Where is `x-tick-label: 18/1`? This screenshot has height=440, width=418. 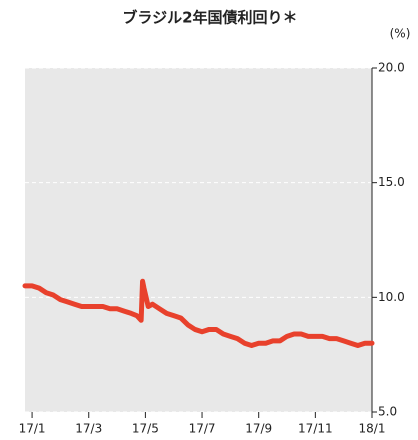 x-tick-label: 18/1 is located at coordinates (372, 429).